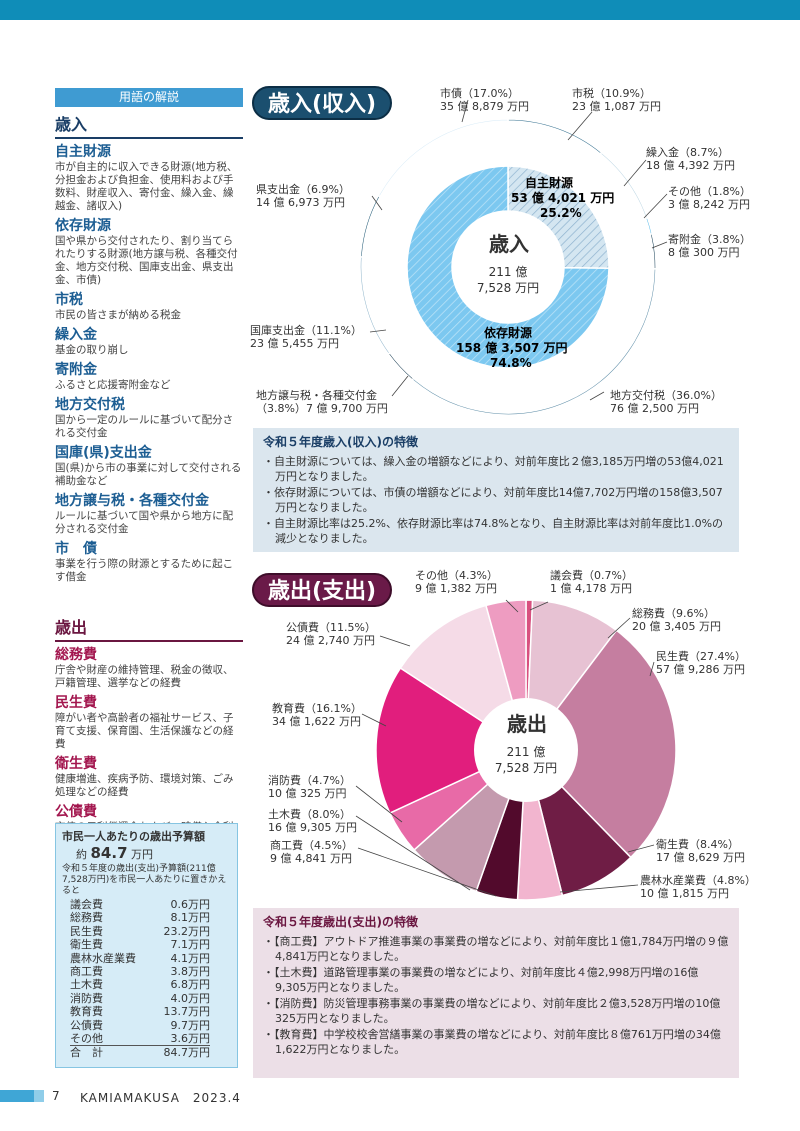  Describe the element at coordinates (311, 852) in the screenshot. I see `label-shoukou: 商工費（4.5%） 9 億 4,841 万円` at that location.